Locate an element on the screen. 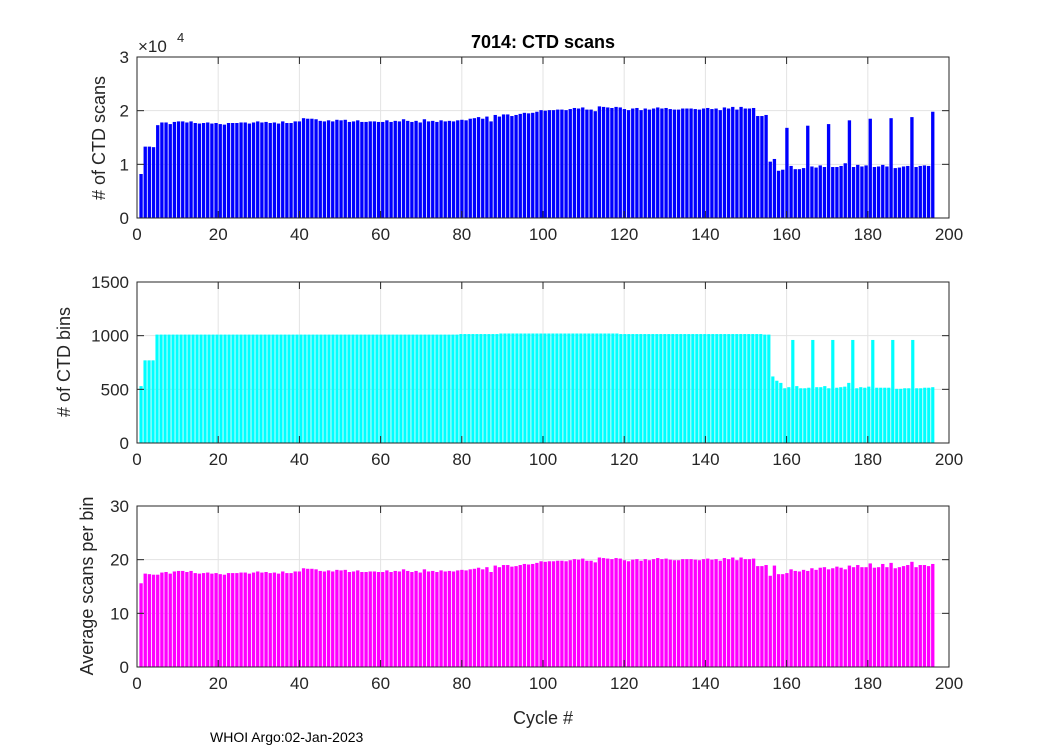  x-tick-label: 180 is located at coordinates (868, 683).